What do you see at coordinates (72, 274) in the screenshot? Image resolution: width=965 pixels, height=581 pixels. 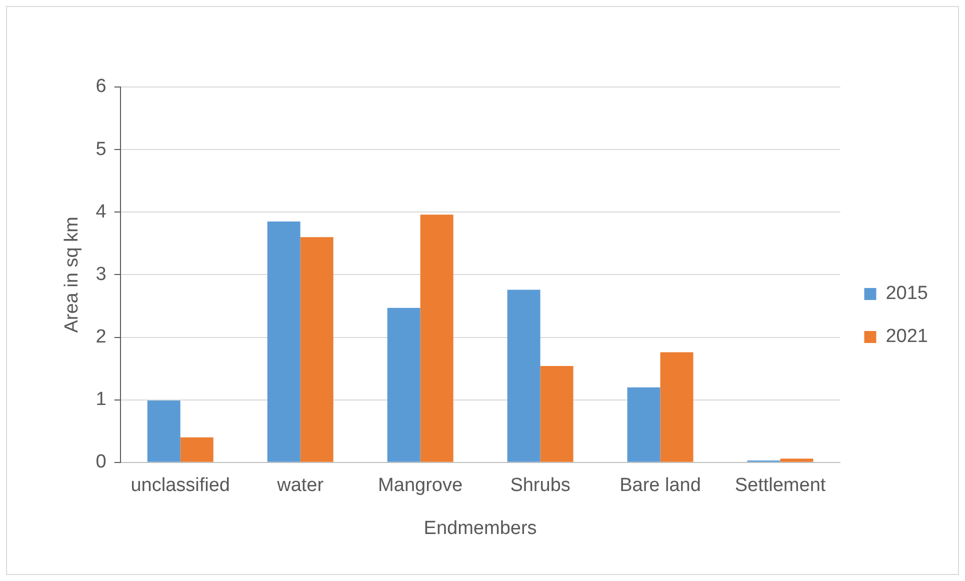 I see `y-axis-title: Area in sq km` at bounding box center [72, 274].